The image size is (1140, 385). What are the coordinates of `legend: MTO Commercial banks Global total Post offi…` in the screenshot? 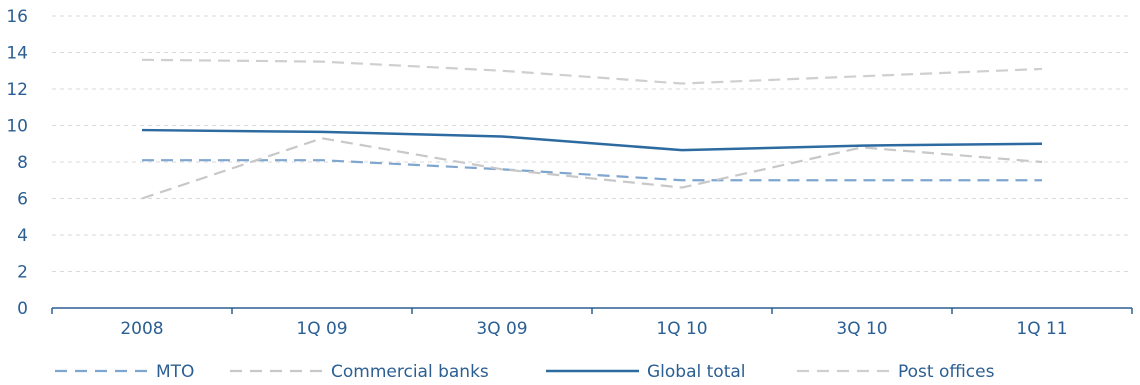 It's located at (525, 372).